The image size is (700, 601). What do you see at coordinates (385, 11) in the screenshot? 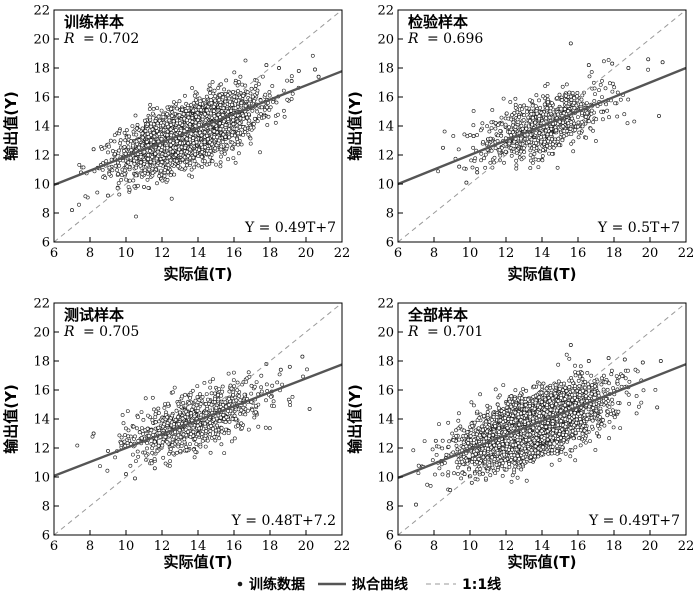
I see `y-tick-label: 22` at bounding box center [385, 11].